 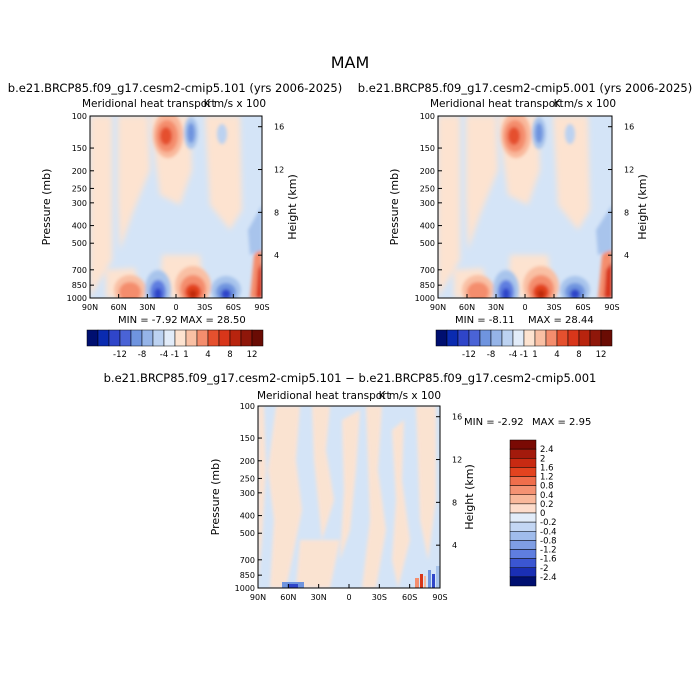 I want to click on colorbar-label: 1.2, so click(x=547, y=478).